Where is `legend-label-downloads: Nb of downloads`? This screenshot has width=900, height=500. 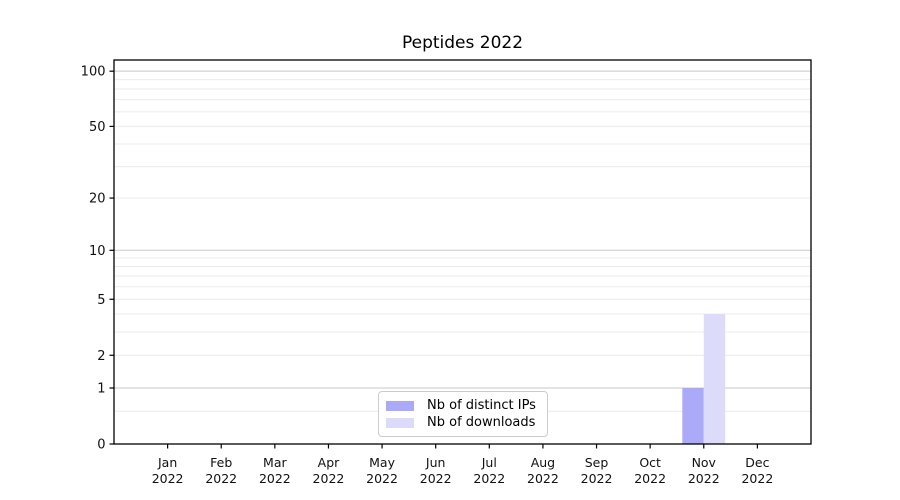
legend-label-downloads: Nb of downloads is located at coordinates (481, 422).